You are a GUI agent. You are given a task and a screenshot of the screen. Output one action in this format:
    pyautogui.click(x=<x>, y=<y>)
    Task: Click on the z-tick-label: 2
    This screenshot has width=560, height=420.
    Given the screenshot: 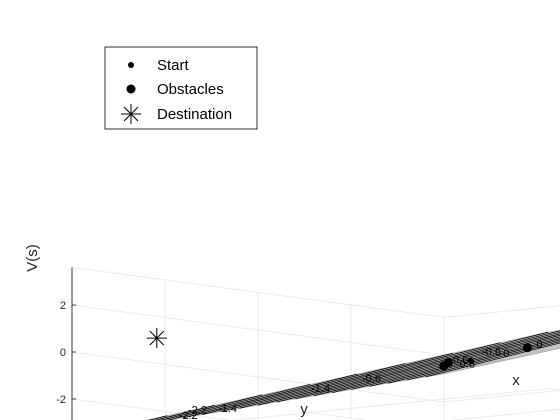 What is the action you would take?
    pyautogui.click(x=63, y=306)
    